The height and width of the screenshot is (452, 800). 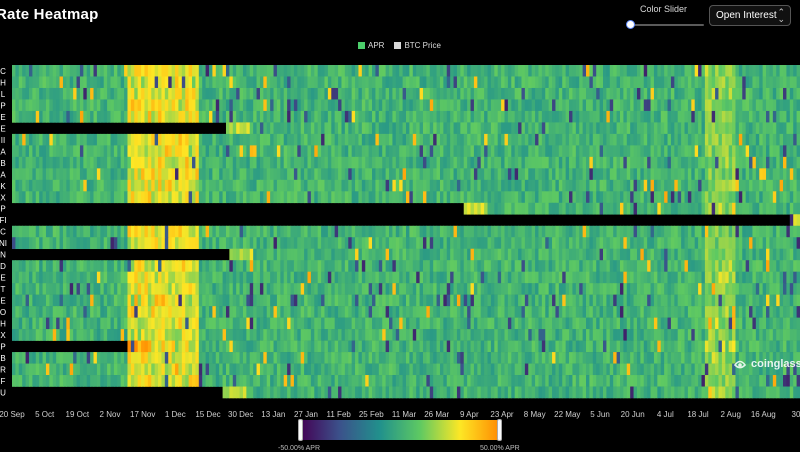 I want to click on color-slider-label: Color Slider, so click(x=664, y=9).